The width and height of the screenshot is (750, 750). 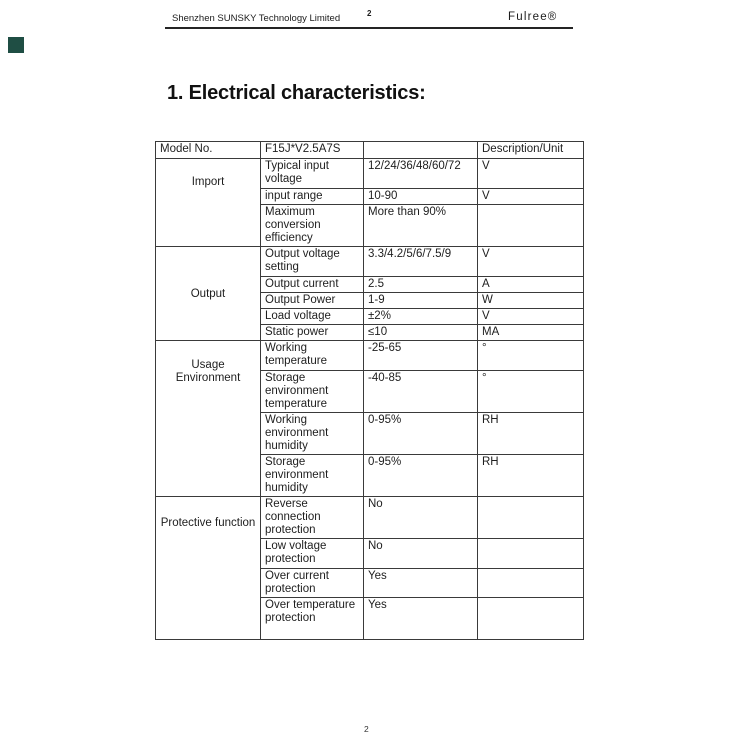 I want to click on value-cell: More than 90%, so click(x=420, y=225).